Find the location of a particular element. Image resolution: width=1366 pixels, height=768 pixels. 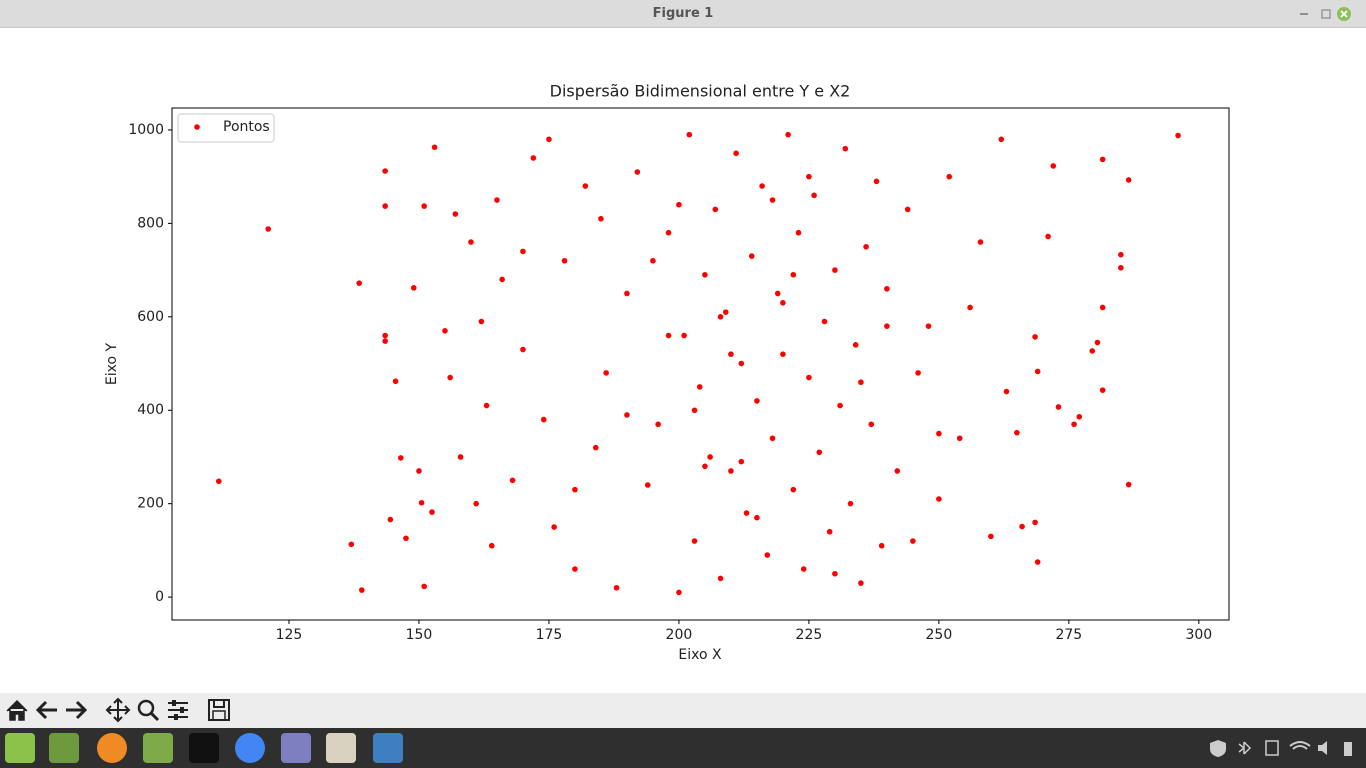

pan-button is located at coordinates (118, 710).